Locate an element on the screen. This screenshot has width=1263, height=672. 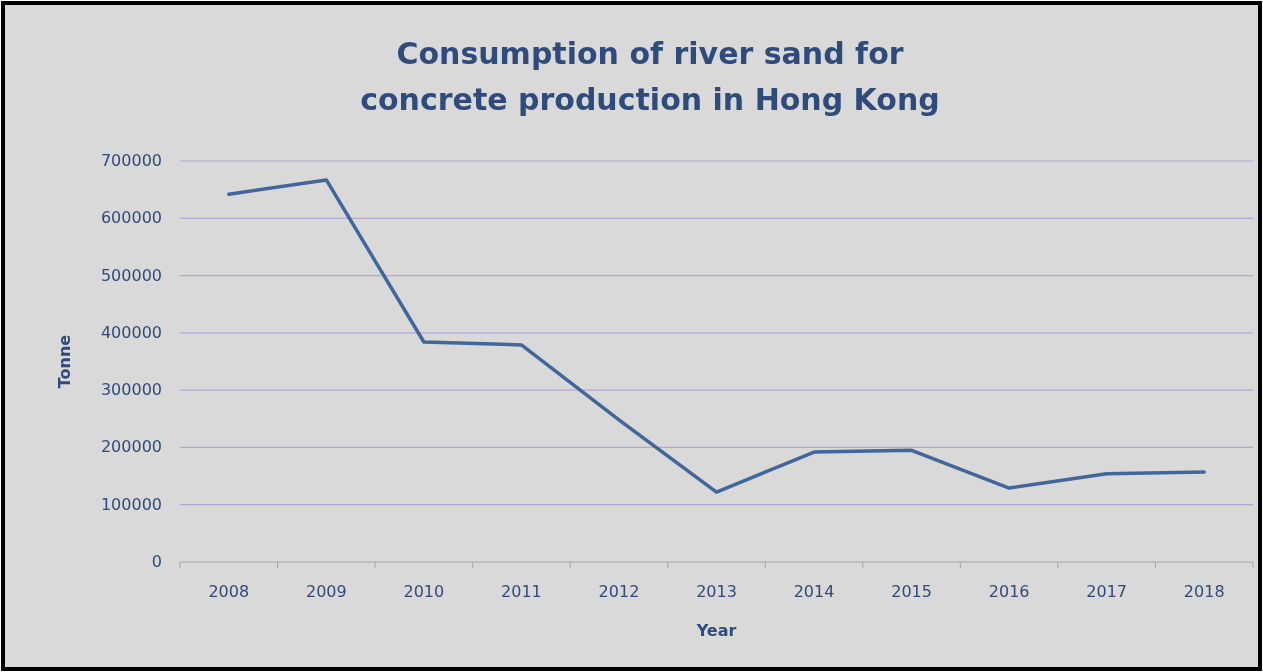
chart-title: Consumption of river sand for concrete production in Hong Kong is located at coordinates (650, 76).